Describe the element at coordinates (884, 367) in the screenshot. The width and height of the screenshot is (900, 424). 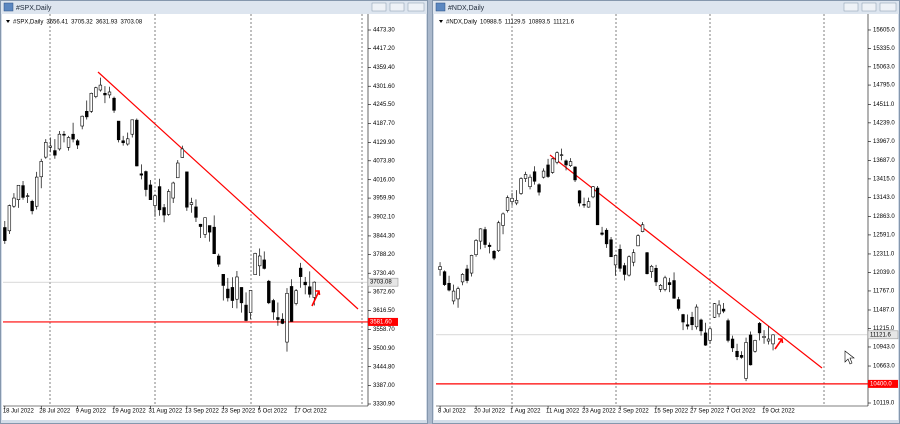
I see `y-tick-label: 10663.0` at that location.